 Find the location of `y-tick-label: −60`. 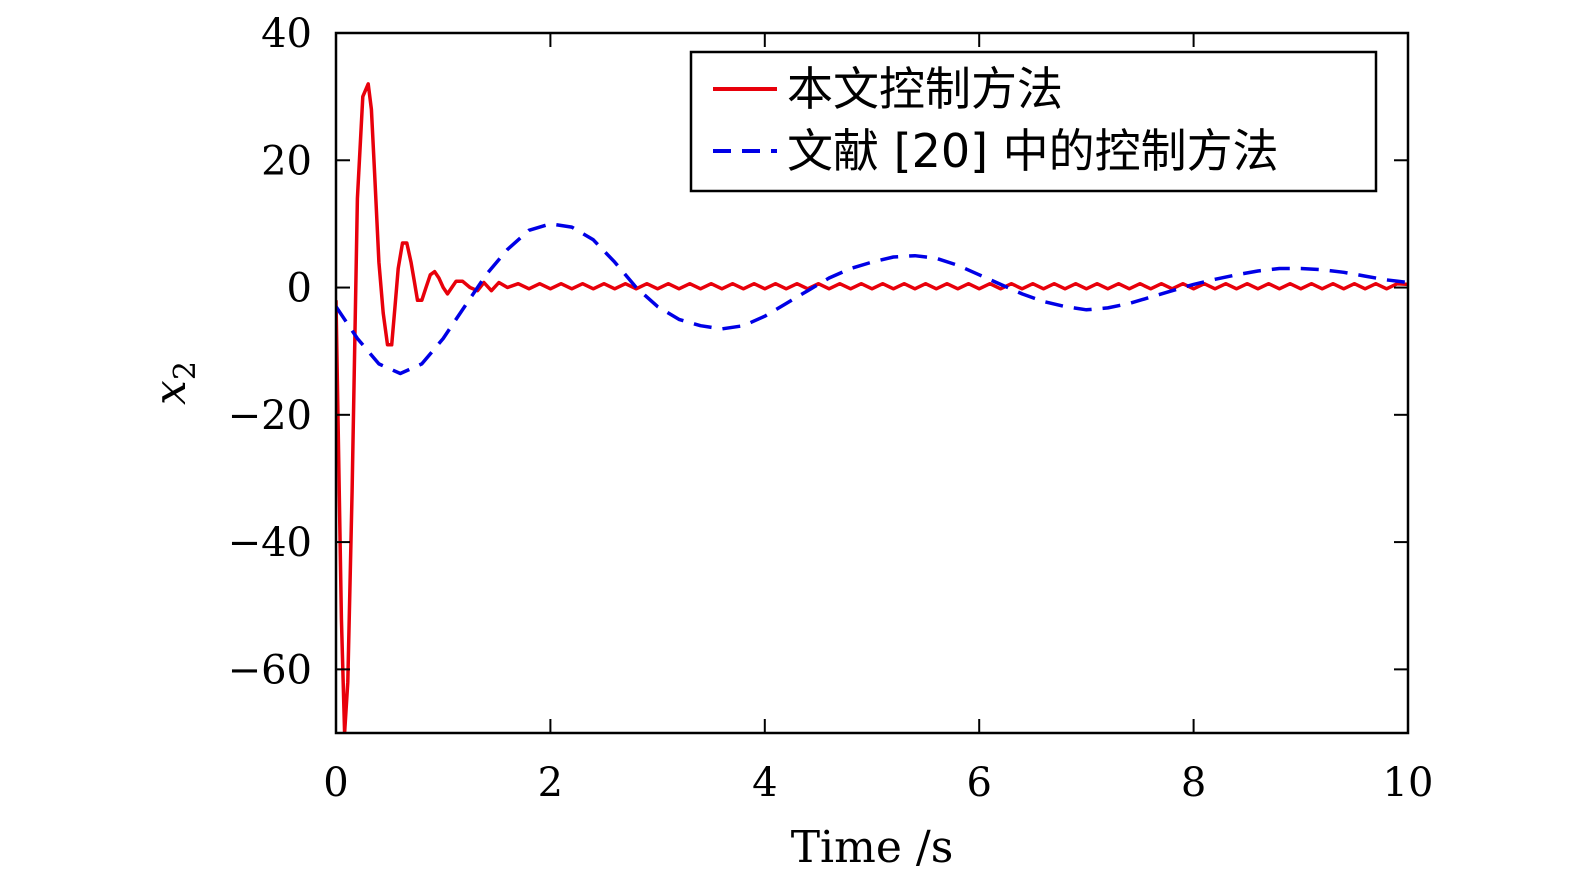

y-tick-label: −60 is located at coordinates (270, 670).